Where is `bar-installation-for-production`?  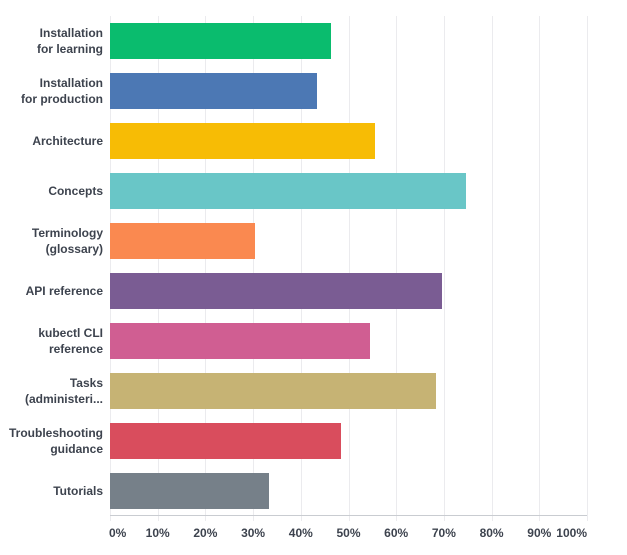
bar-installation-for-production is located at coordinates (214, 91).